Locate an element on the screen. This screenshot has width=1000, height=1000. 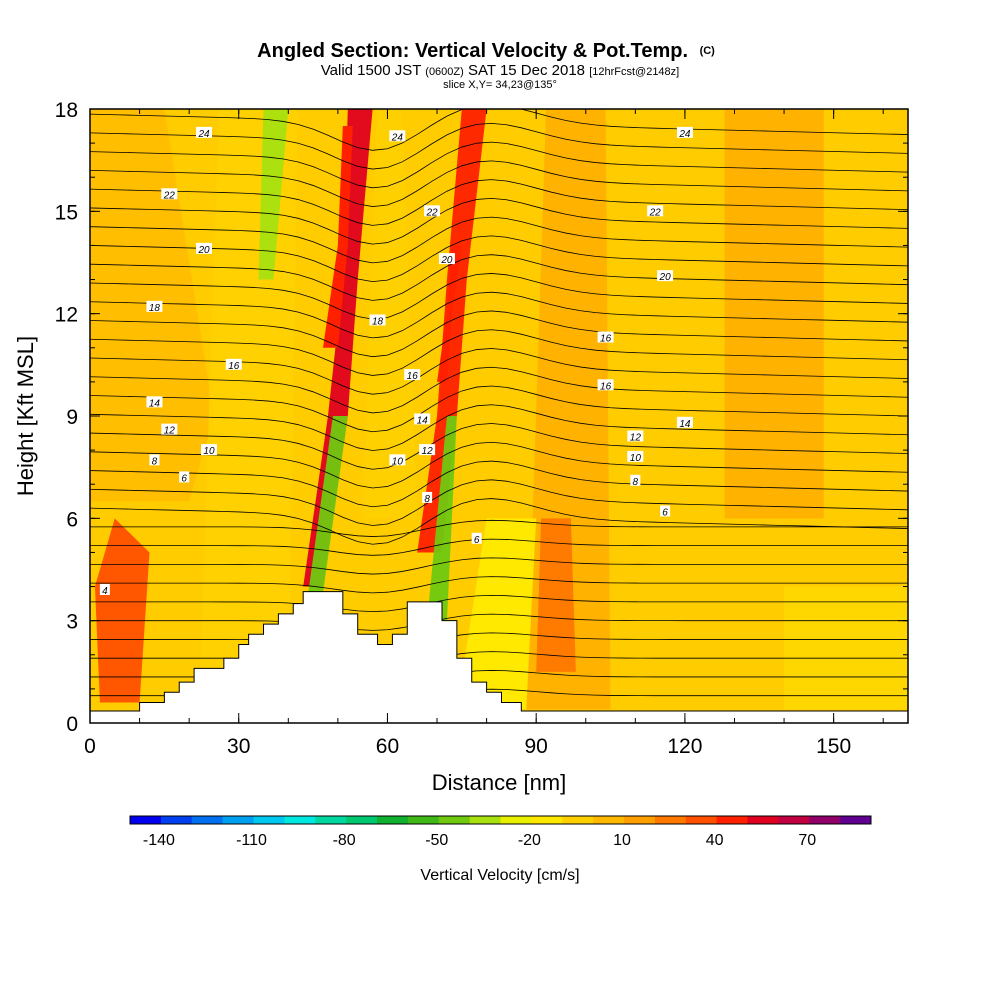
y-tick-label: 15 is located at coordinates (66, 212).